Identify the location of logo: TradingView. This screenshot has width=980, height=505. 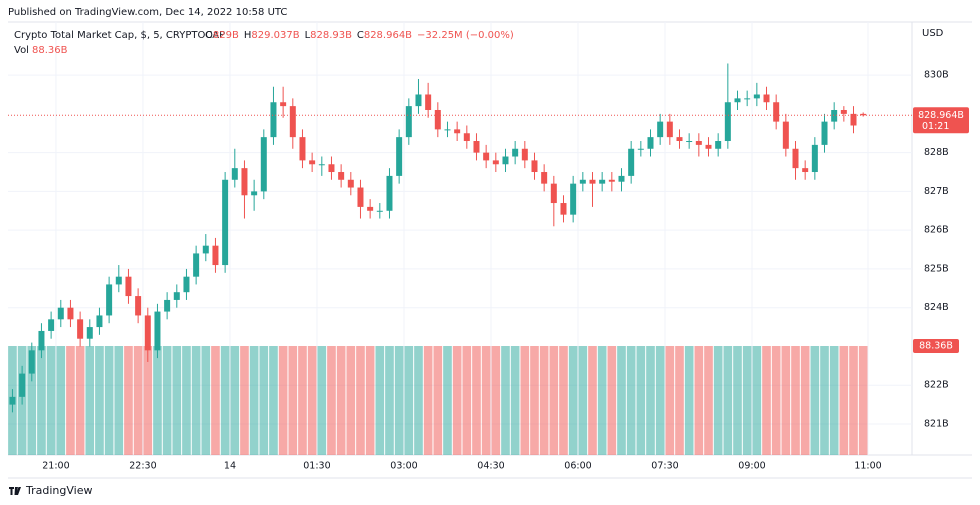
(50, 490).